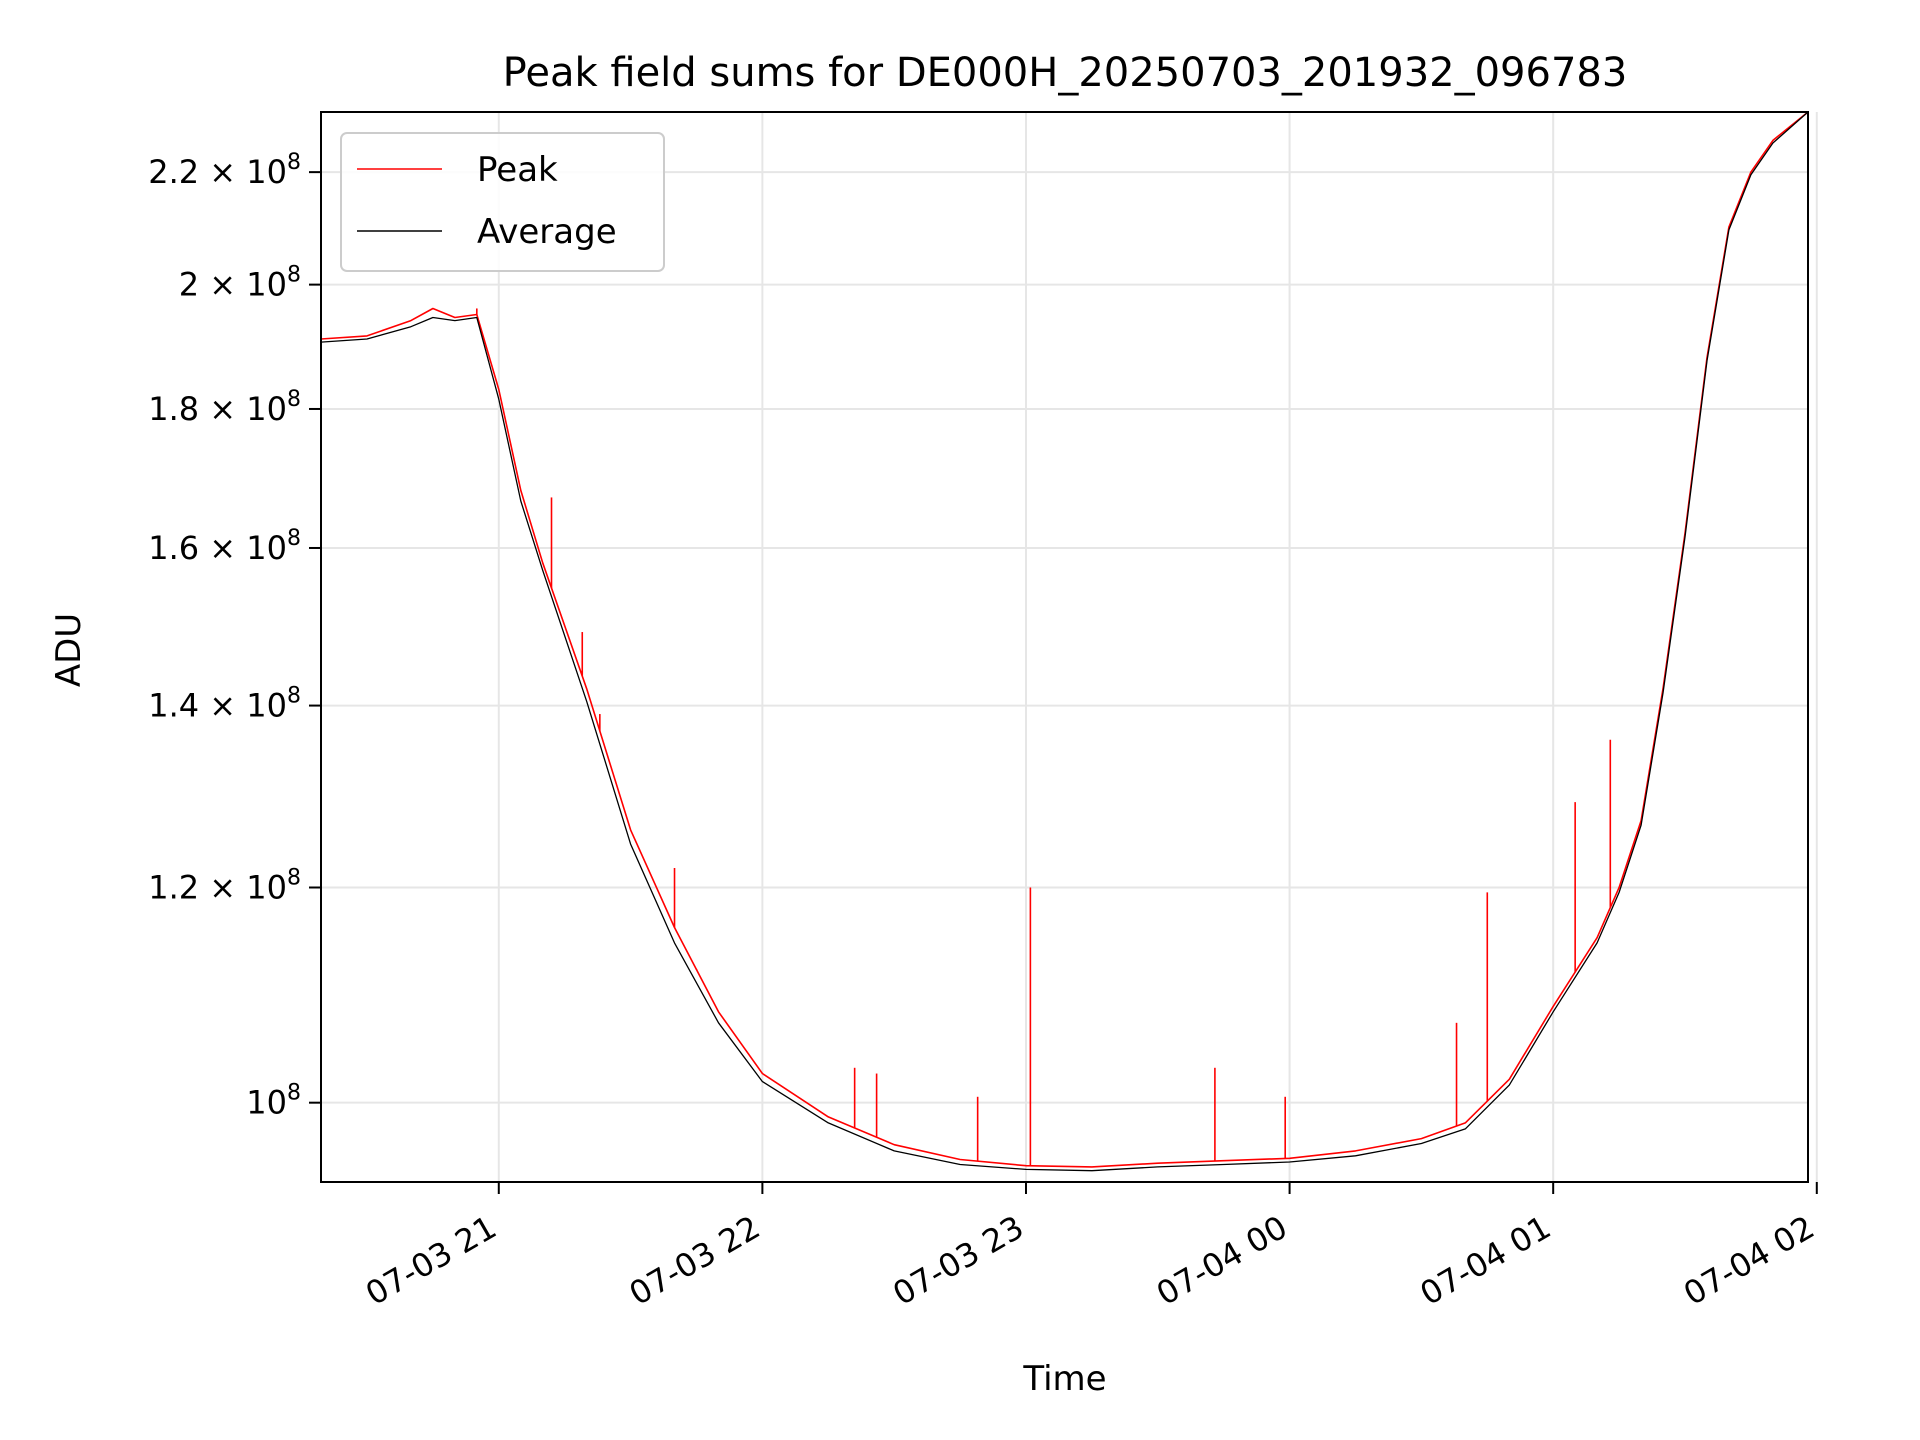 The height and width of the screenshot is (1440, 1920). What do you see at coordinates (517, 170) in the screenshot?
I see `legend-label-peak: Peak` at bounding box center [517, 170].